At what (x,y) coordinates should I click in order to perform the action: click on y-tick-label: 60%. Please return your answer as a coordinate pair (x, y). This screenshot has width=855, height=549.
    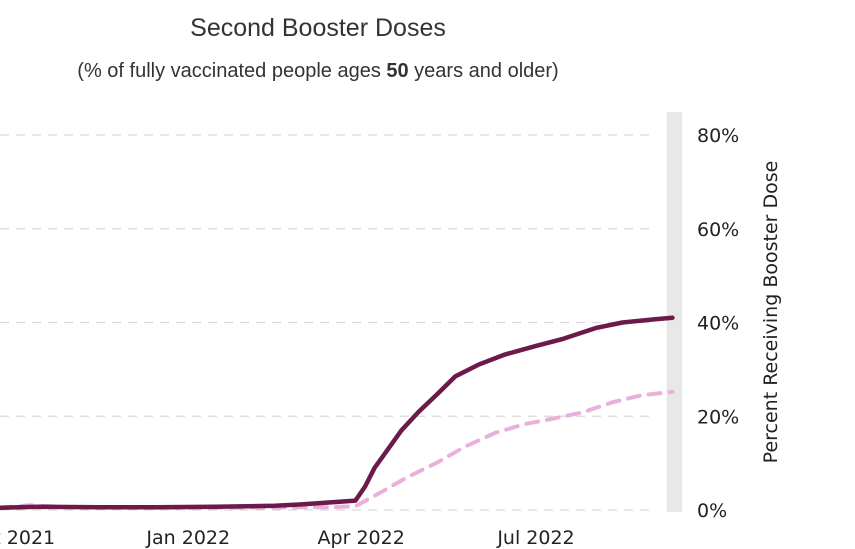
    Looking at the image, I should click on (718, 230).